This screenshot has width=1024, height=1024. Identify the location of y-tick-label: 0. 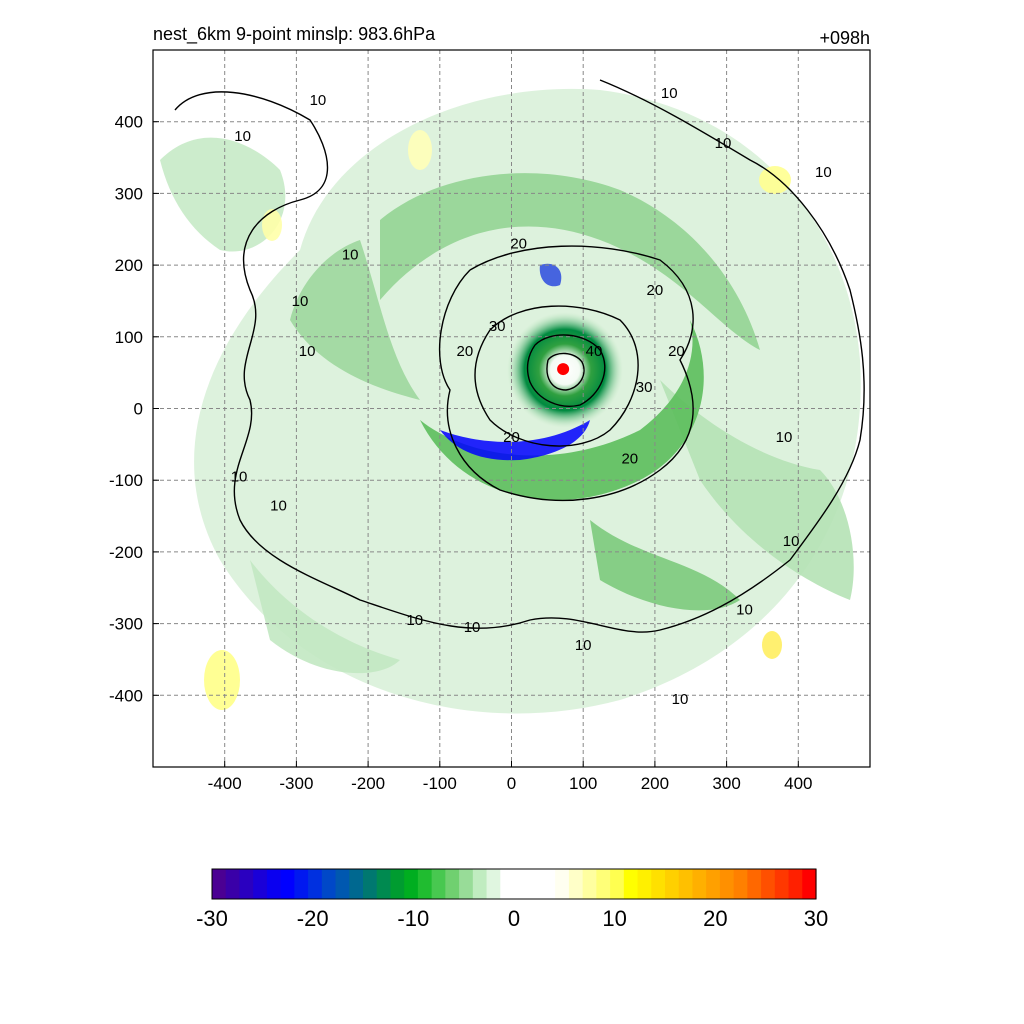
(138, 409).